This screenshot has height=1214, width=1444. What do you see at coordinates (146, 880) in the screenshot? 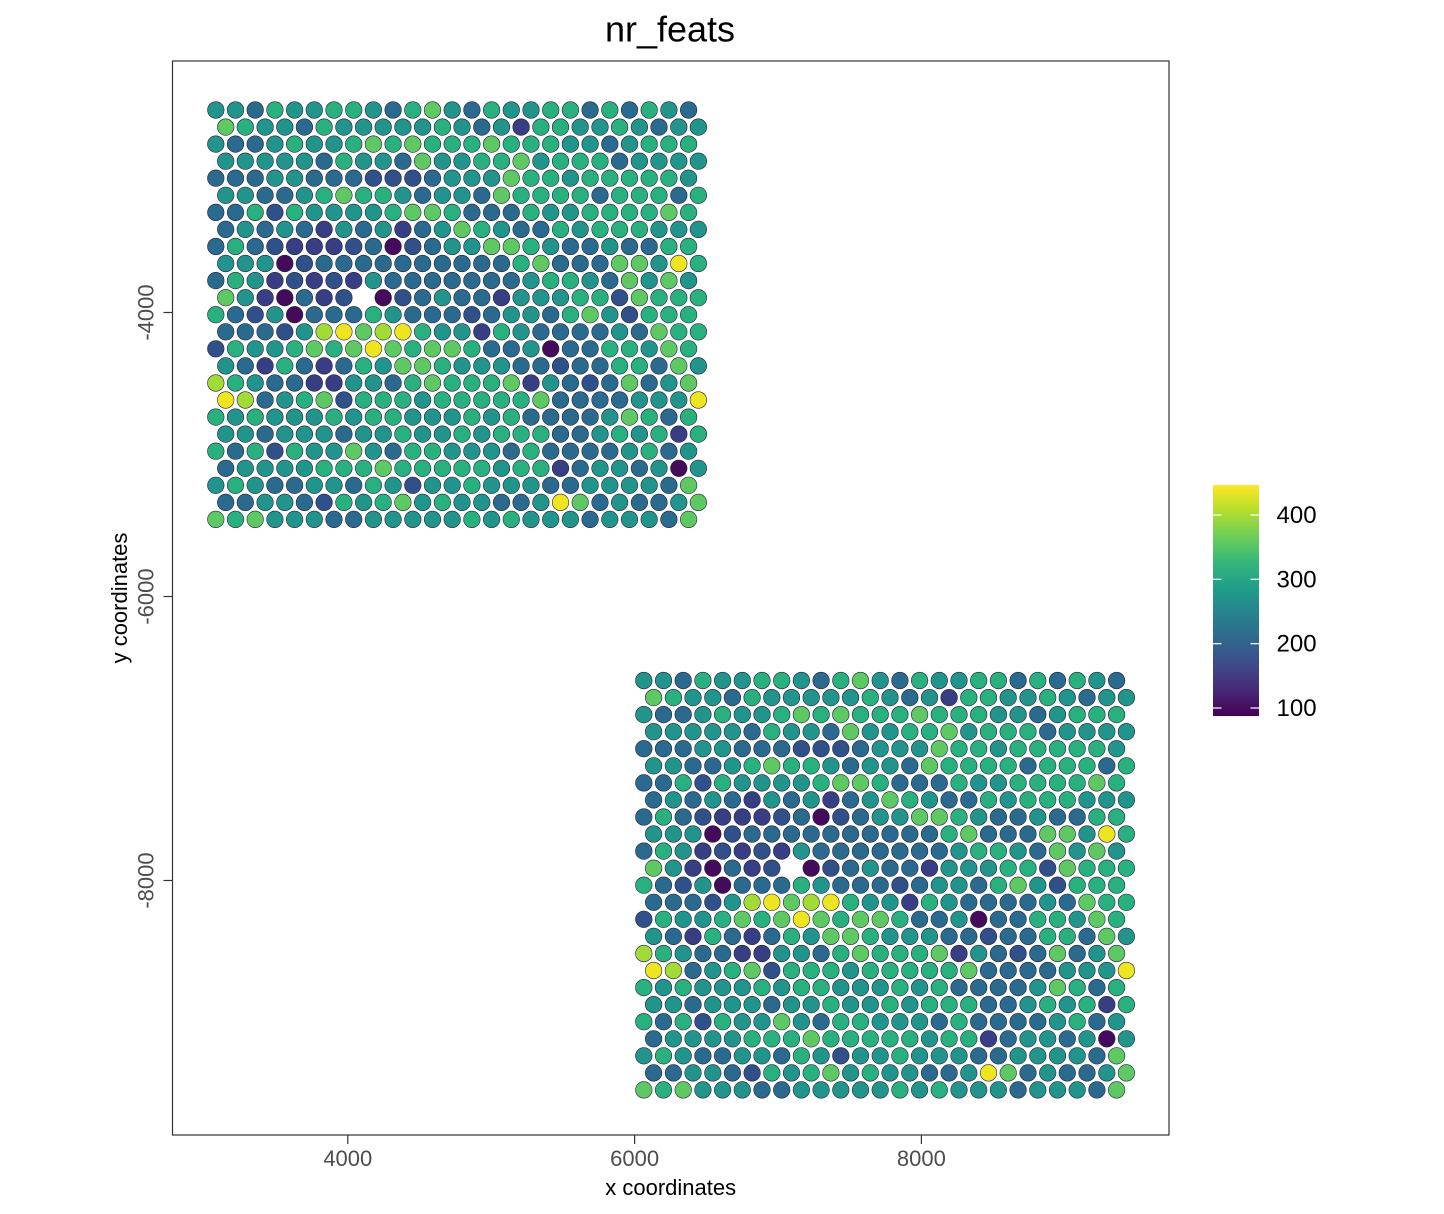
I see `svg-text: -8000` at bounding box center [146, 880].